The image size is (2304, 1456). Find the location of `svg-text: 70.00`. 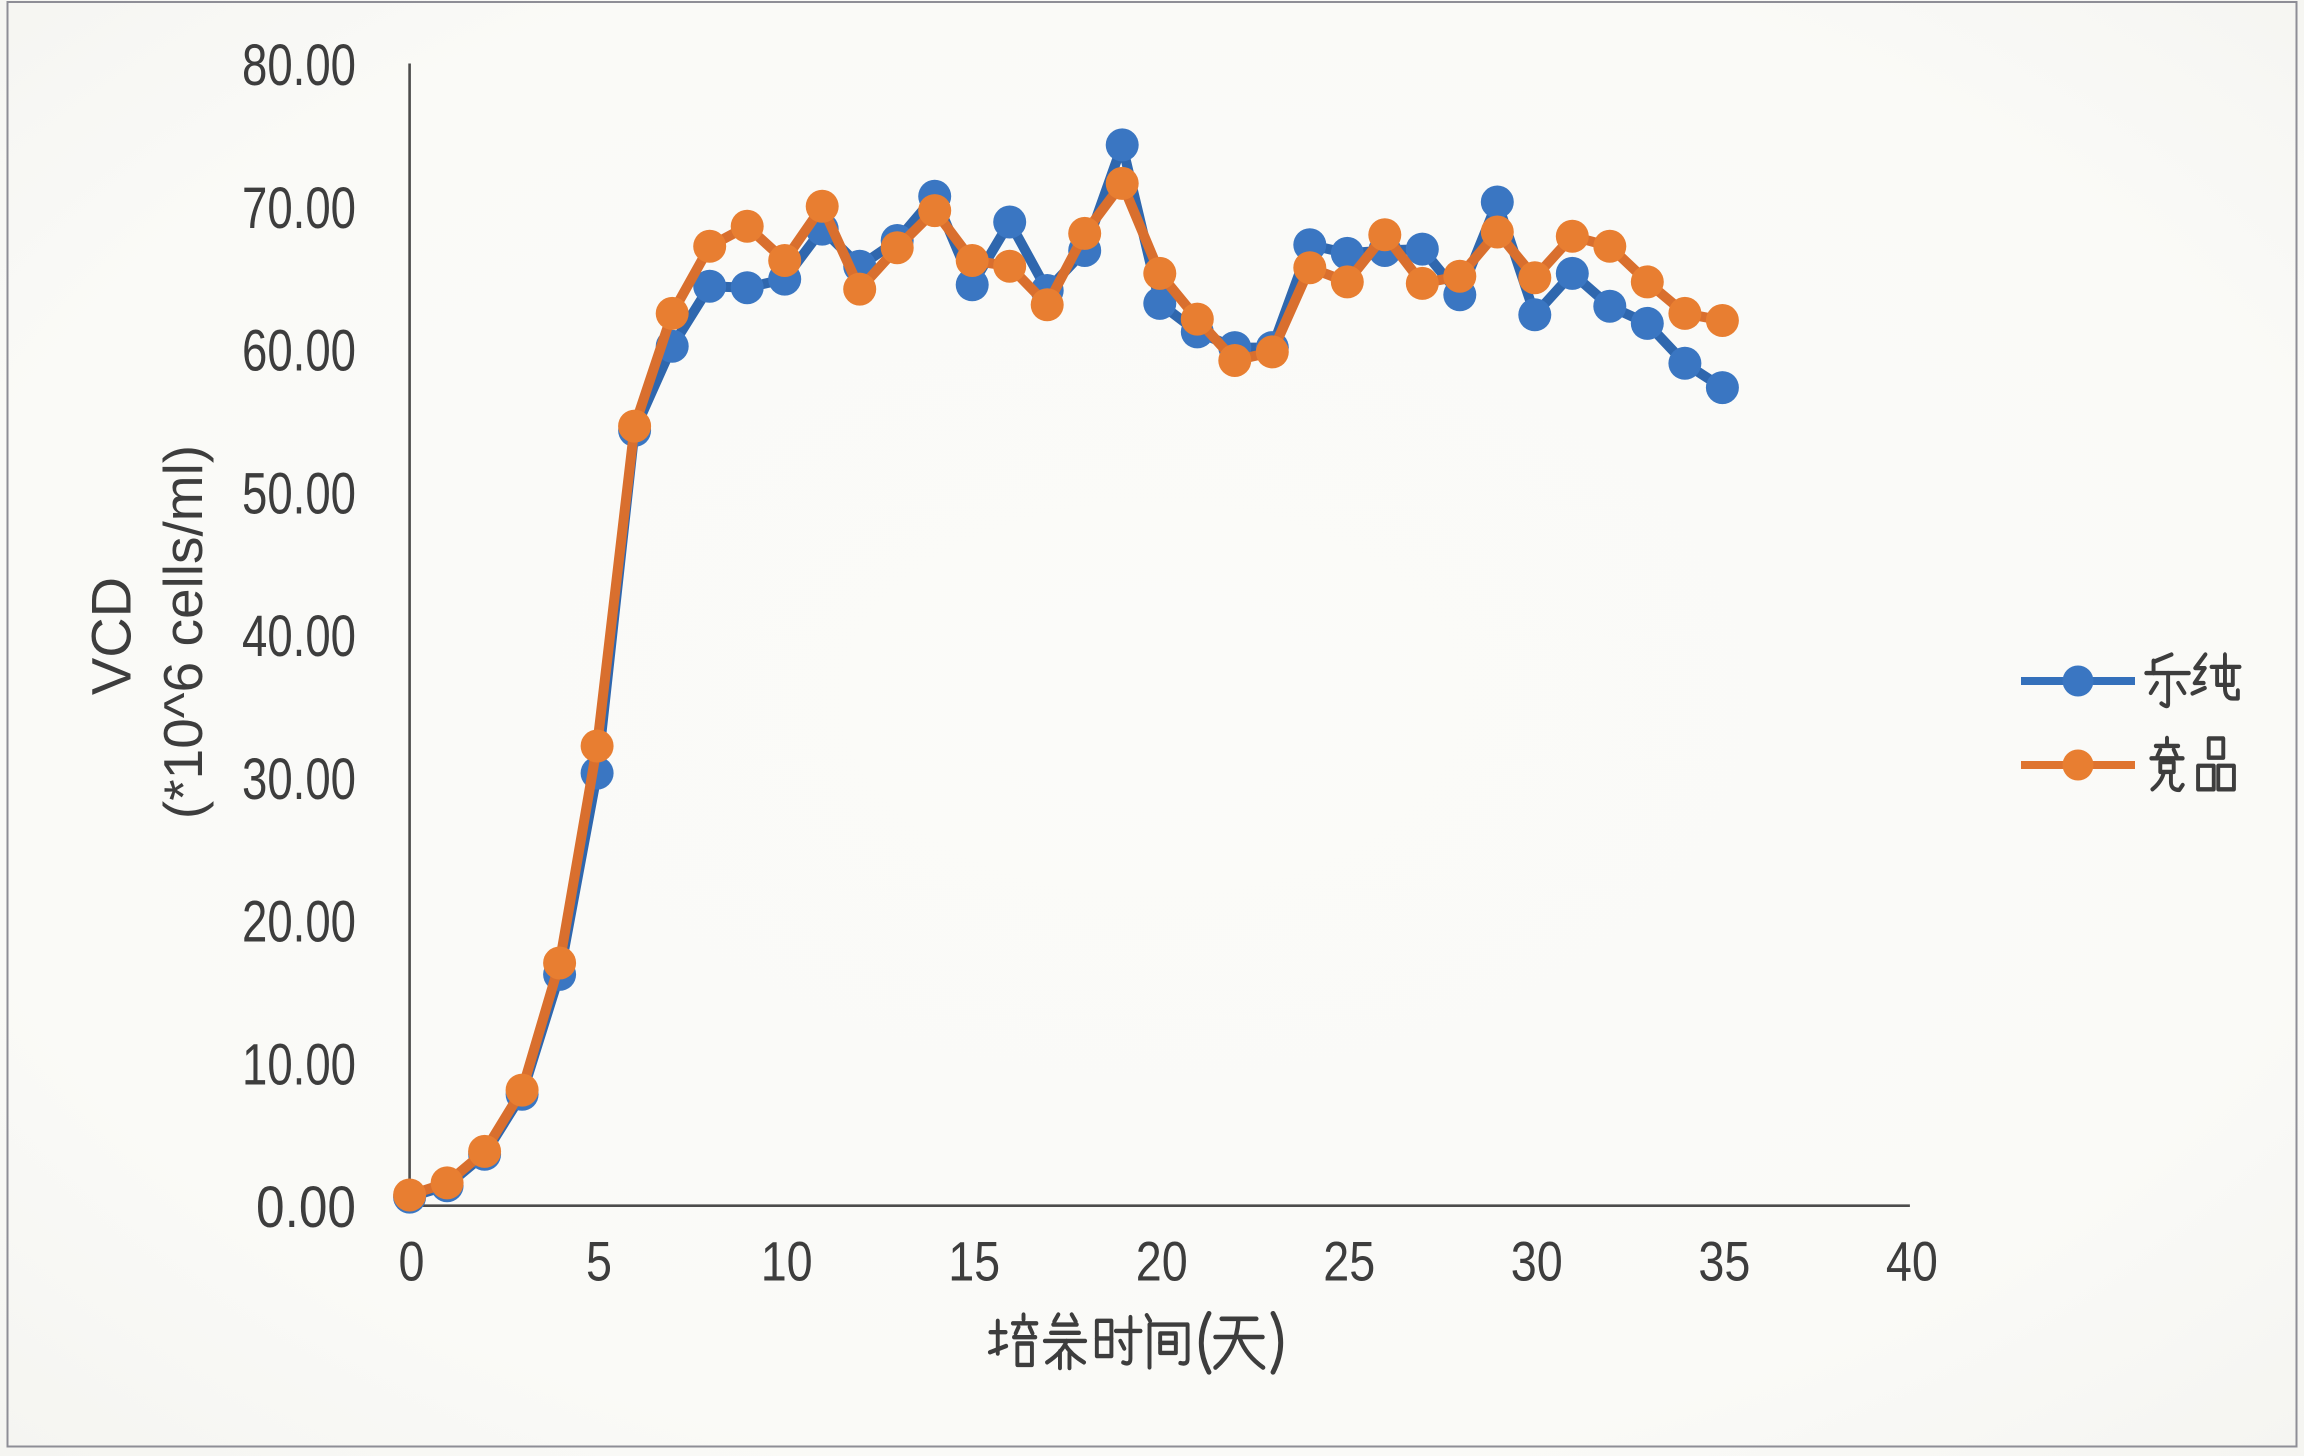

svg-text: 70.00 is located at coordinates (299, 208).